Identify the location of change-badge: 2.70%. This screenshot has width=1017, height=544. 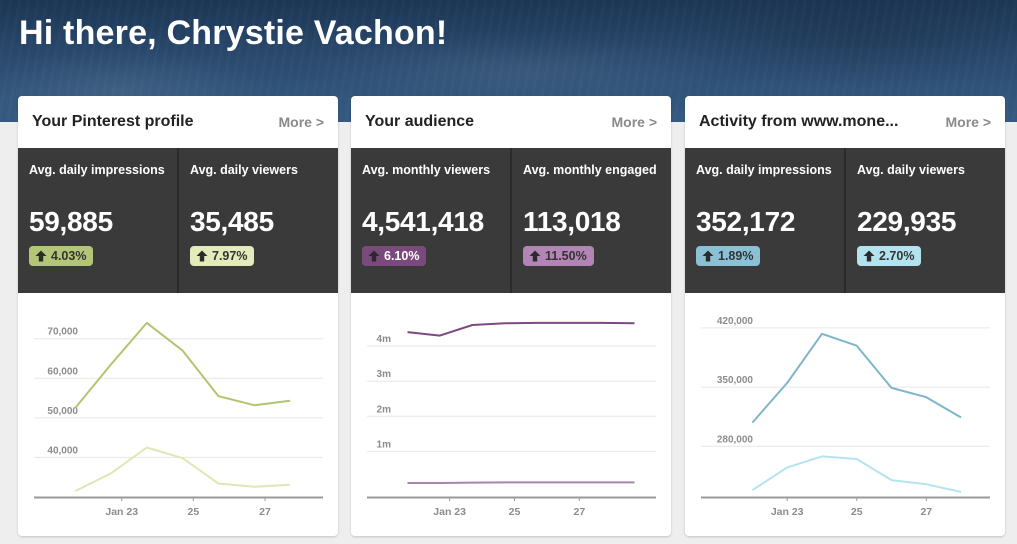
(889, 256).